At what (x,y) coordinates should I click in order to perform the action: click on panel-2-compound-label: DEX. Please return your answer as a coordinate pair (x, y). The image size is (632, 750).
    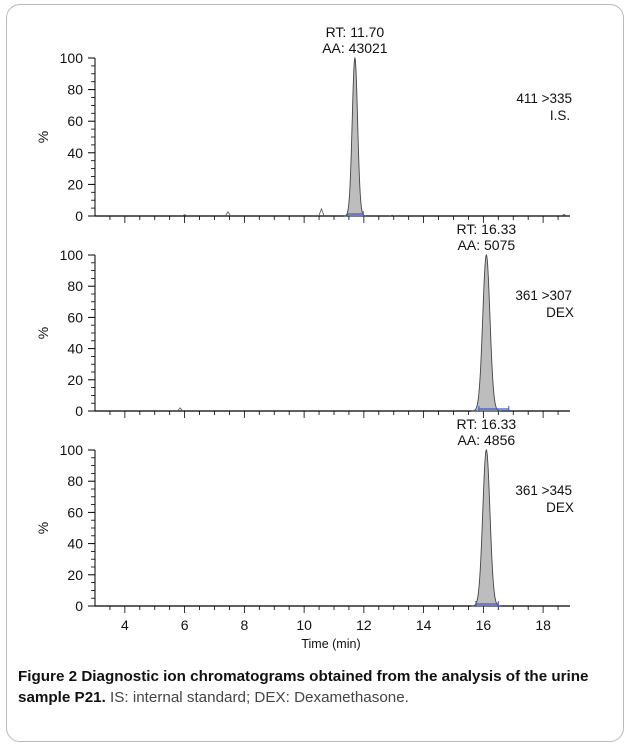
    Looking at the image, I should click on (560, 312).